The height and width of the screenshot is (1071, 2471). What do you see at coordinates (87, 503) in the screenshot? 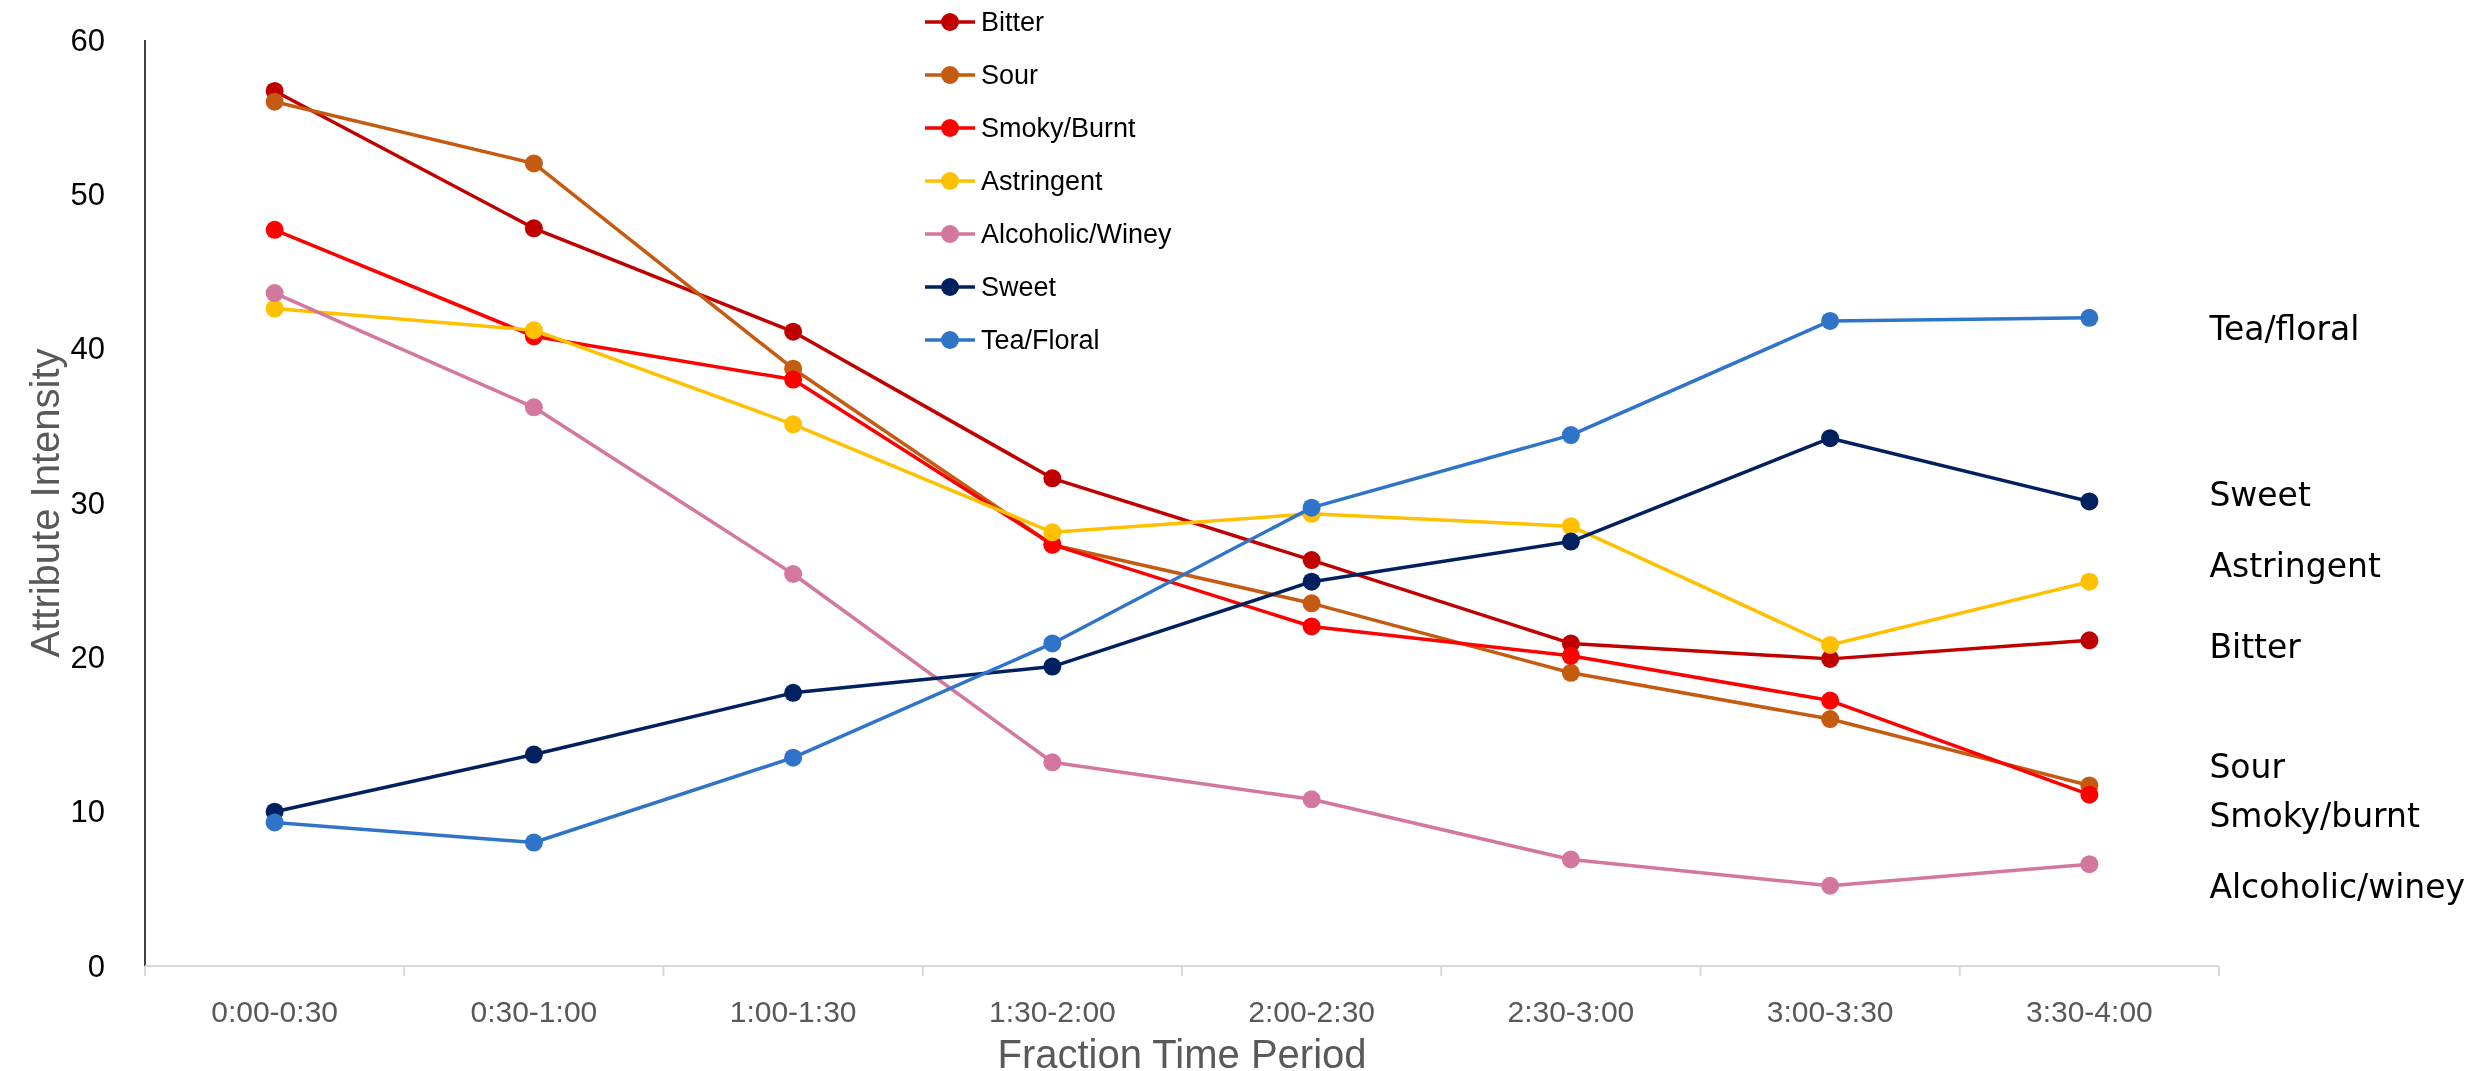
I see `y-tick-label: 30` at bounding box center [87, 503].